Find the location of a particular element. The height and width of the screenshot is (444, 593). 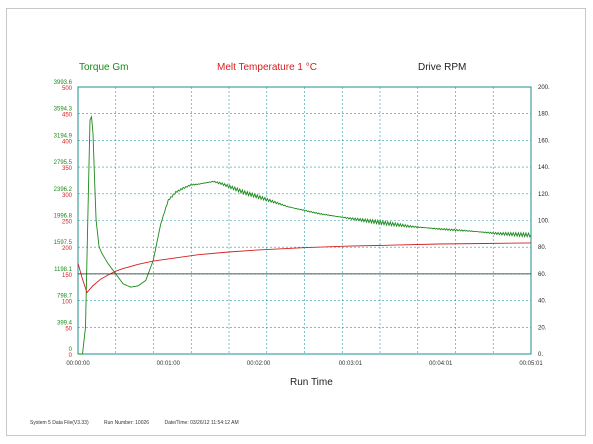

torque-tick-label: 3993.6 is located at coordinates (63, 83).